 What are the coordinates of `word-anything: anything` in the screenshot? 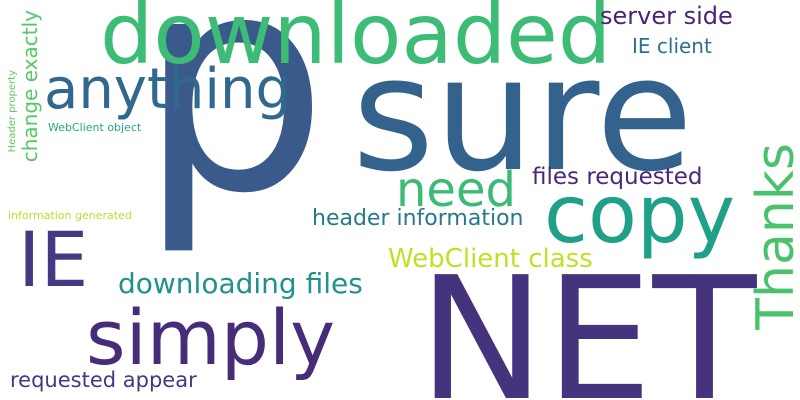 It's located at (167, 89).